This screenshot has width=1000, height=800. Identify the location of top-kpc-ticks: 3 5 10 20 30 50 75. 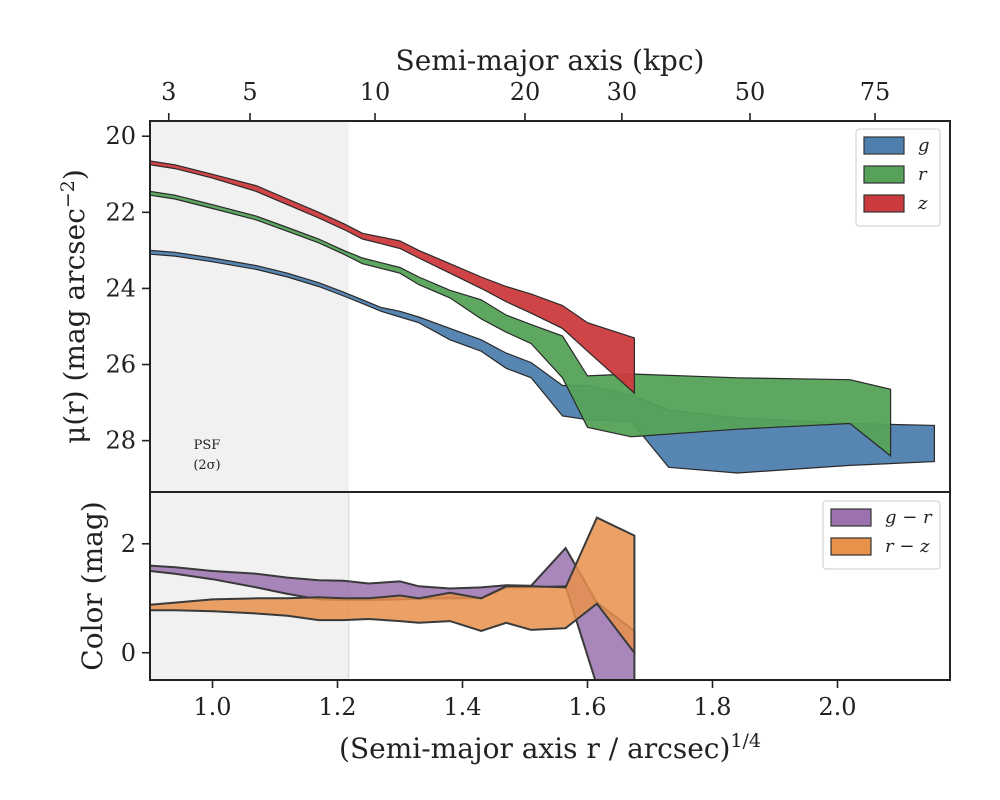
(525, 99).